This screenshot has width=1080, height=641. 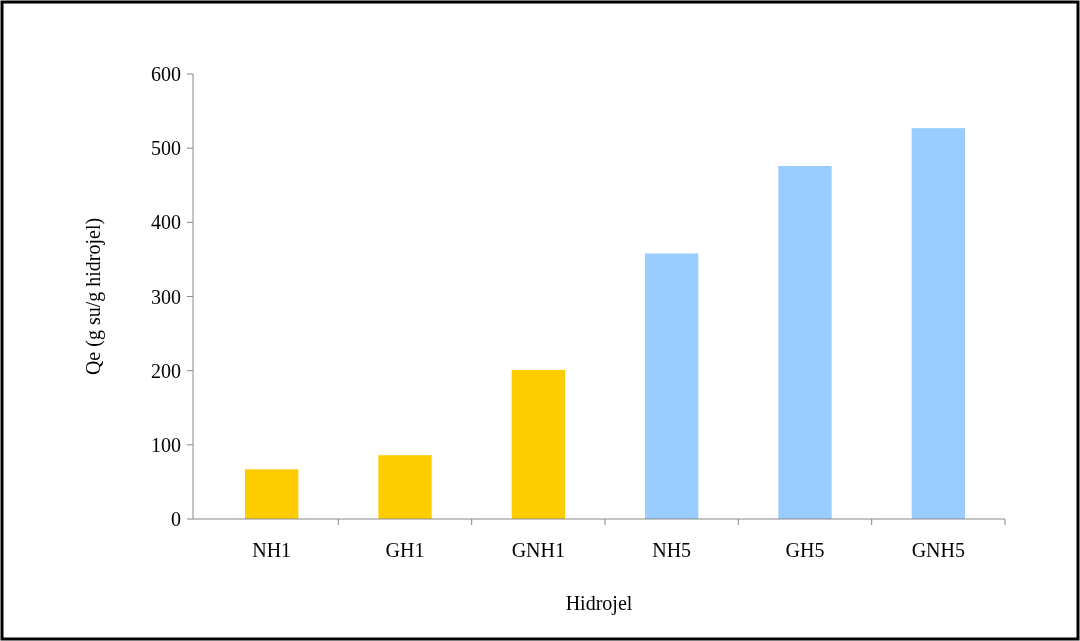 I want to click on y-axis-title: Qe (g su/g hidrojel), so click(x=93, y=296).